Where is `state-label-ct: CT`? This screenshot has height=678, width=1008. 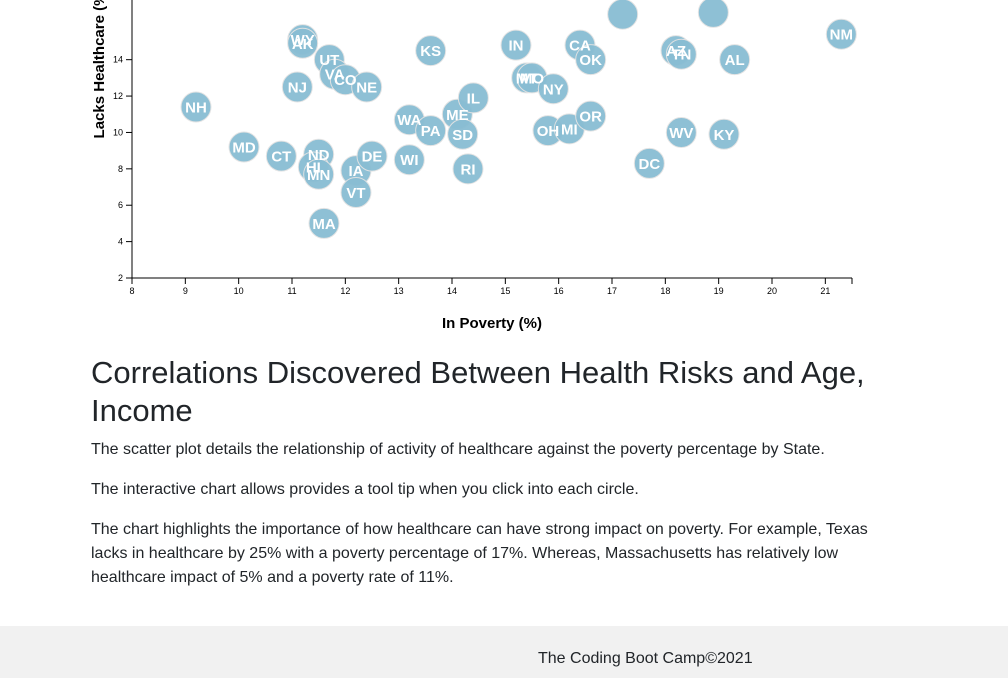
state-label-ct: CT is located at coordinates (281, 157).